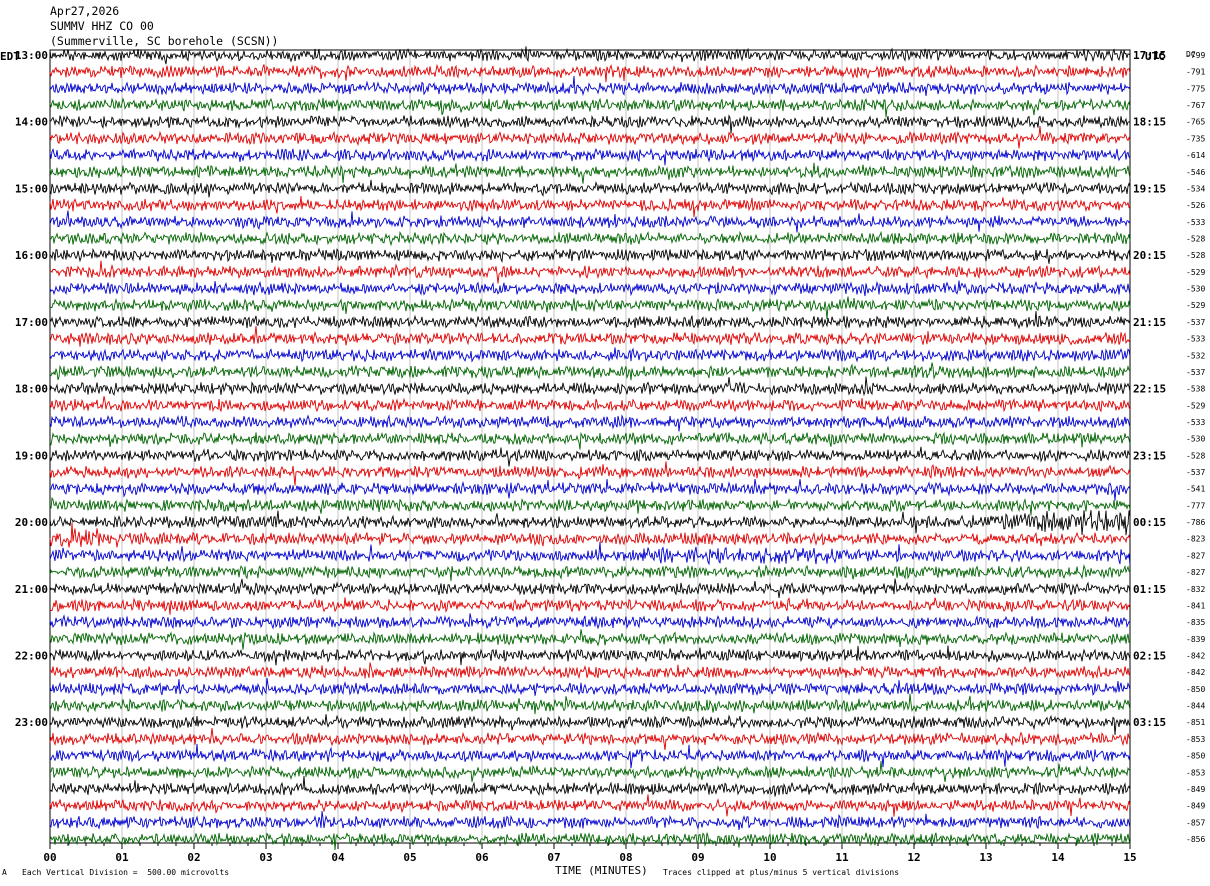  I want to click on dc-offset-label: -839, so click(1195, 639).